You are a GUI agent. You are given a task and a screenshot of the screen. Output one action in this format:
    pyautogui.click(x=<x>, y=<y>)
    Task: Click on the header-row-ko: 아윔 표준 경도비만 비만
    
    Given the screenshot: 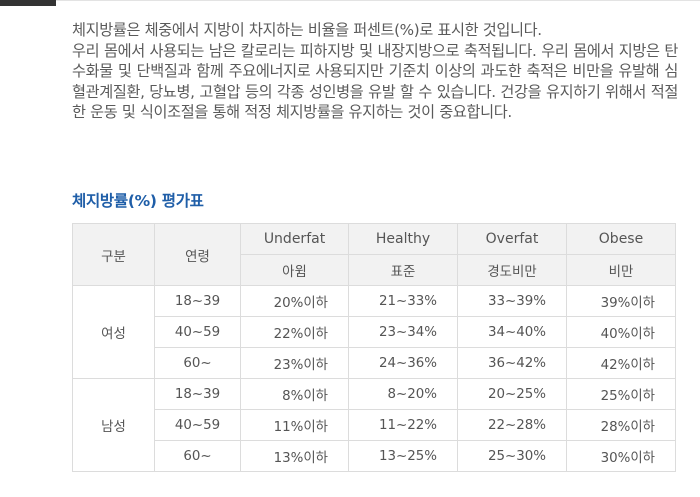 What is the action you would take?
    pyautogui.click(x=374, y=270)
    